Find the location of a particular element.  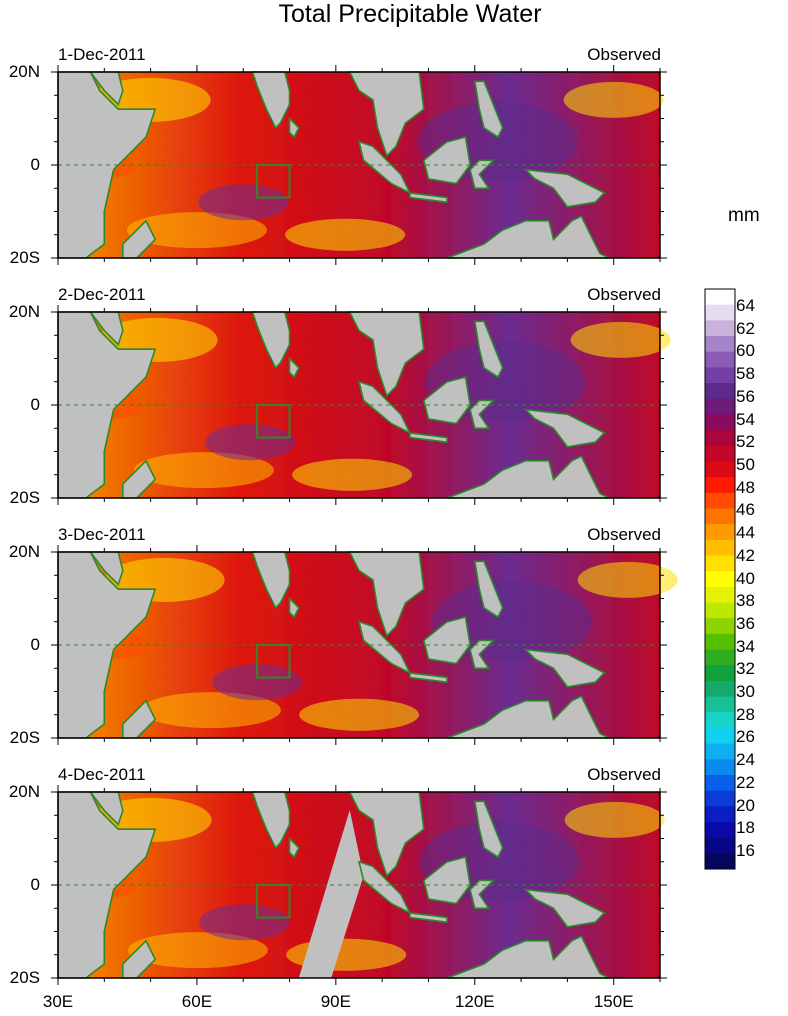

colorbar-label: 40 is located at coordinates (745, 578).